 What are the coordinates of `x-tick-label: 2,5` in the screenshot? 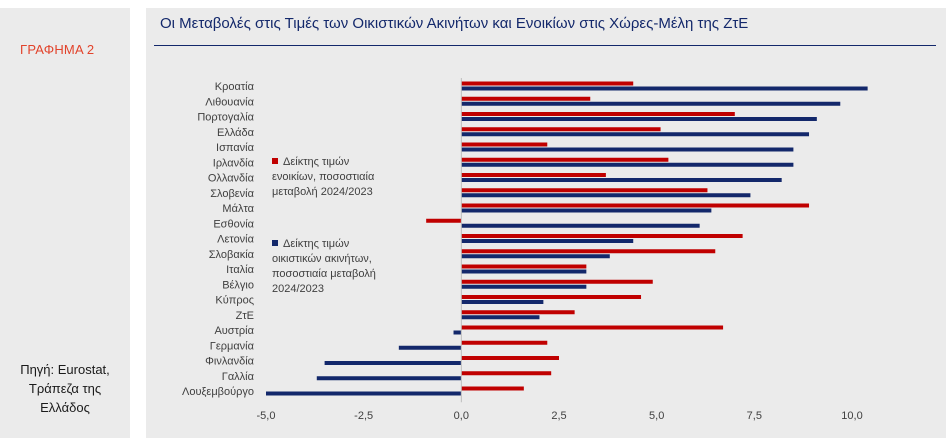 It's located at (558, 416).